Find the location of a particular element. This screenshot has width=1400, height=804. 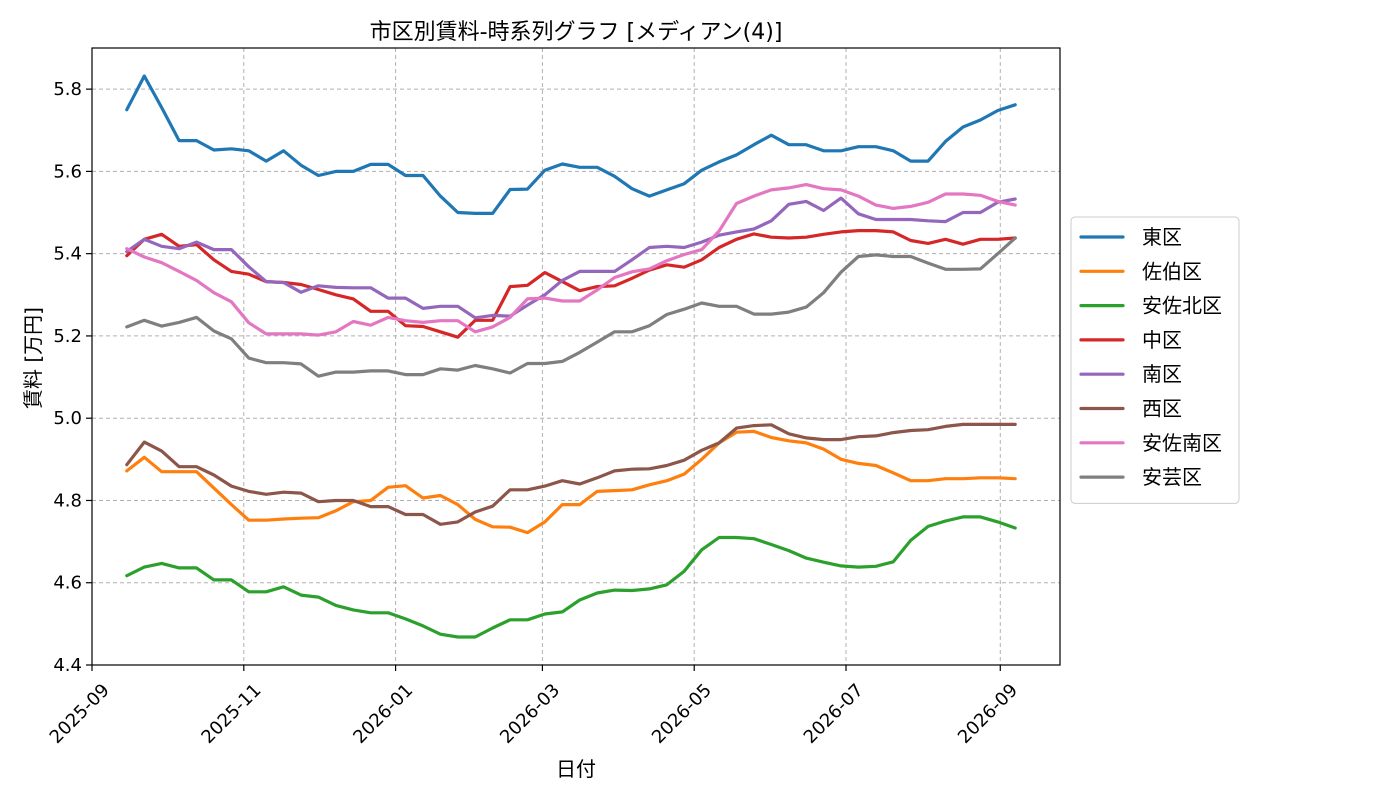

legend-label: 東区 is located at coordinates (1162, 237).